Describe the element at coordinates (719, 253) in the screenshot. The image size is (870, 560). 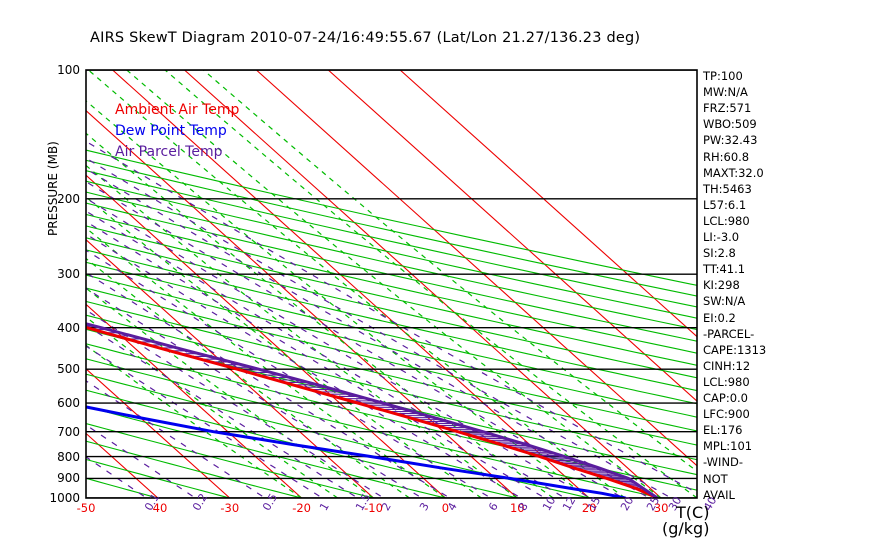
I see `parameter-11: SI:2.8` at that location.